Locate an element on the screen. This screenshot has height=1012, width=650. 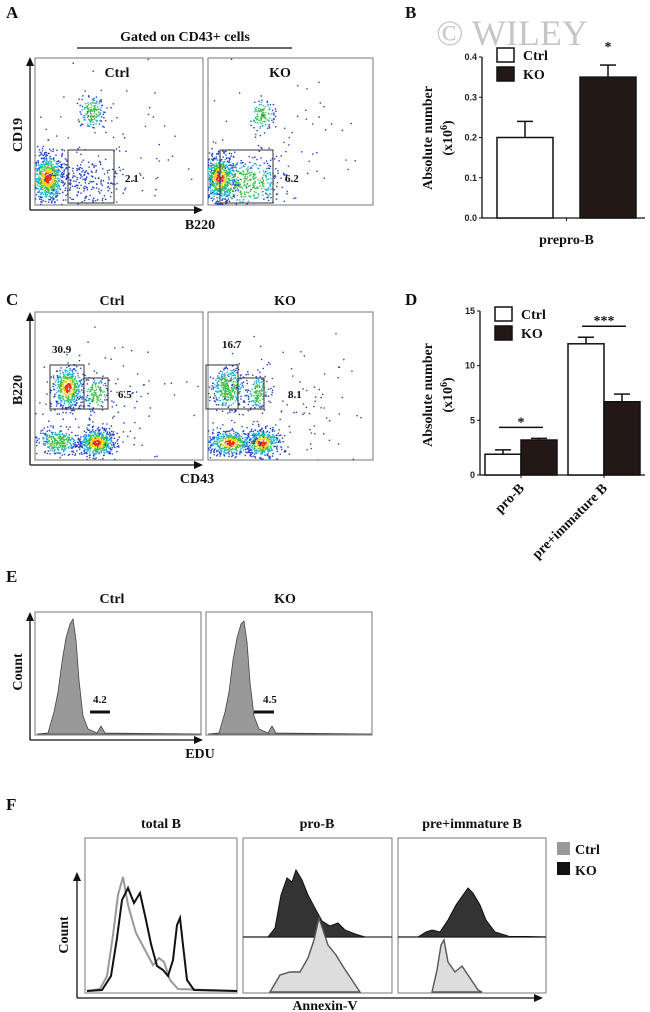
curve-total-b-ctrl is located at coordinates (162, 934).